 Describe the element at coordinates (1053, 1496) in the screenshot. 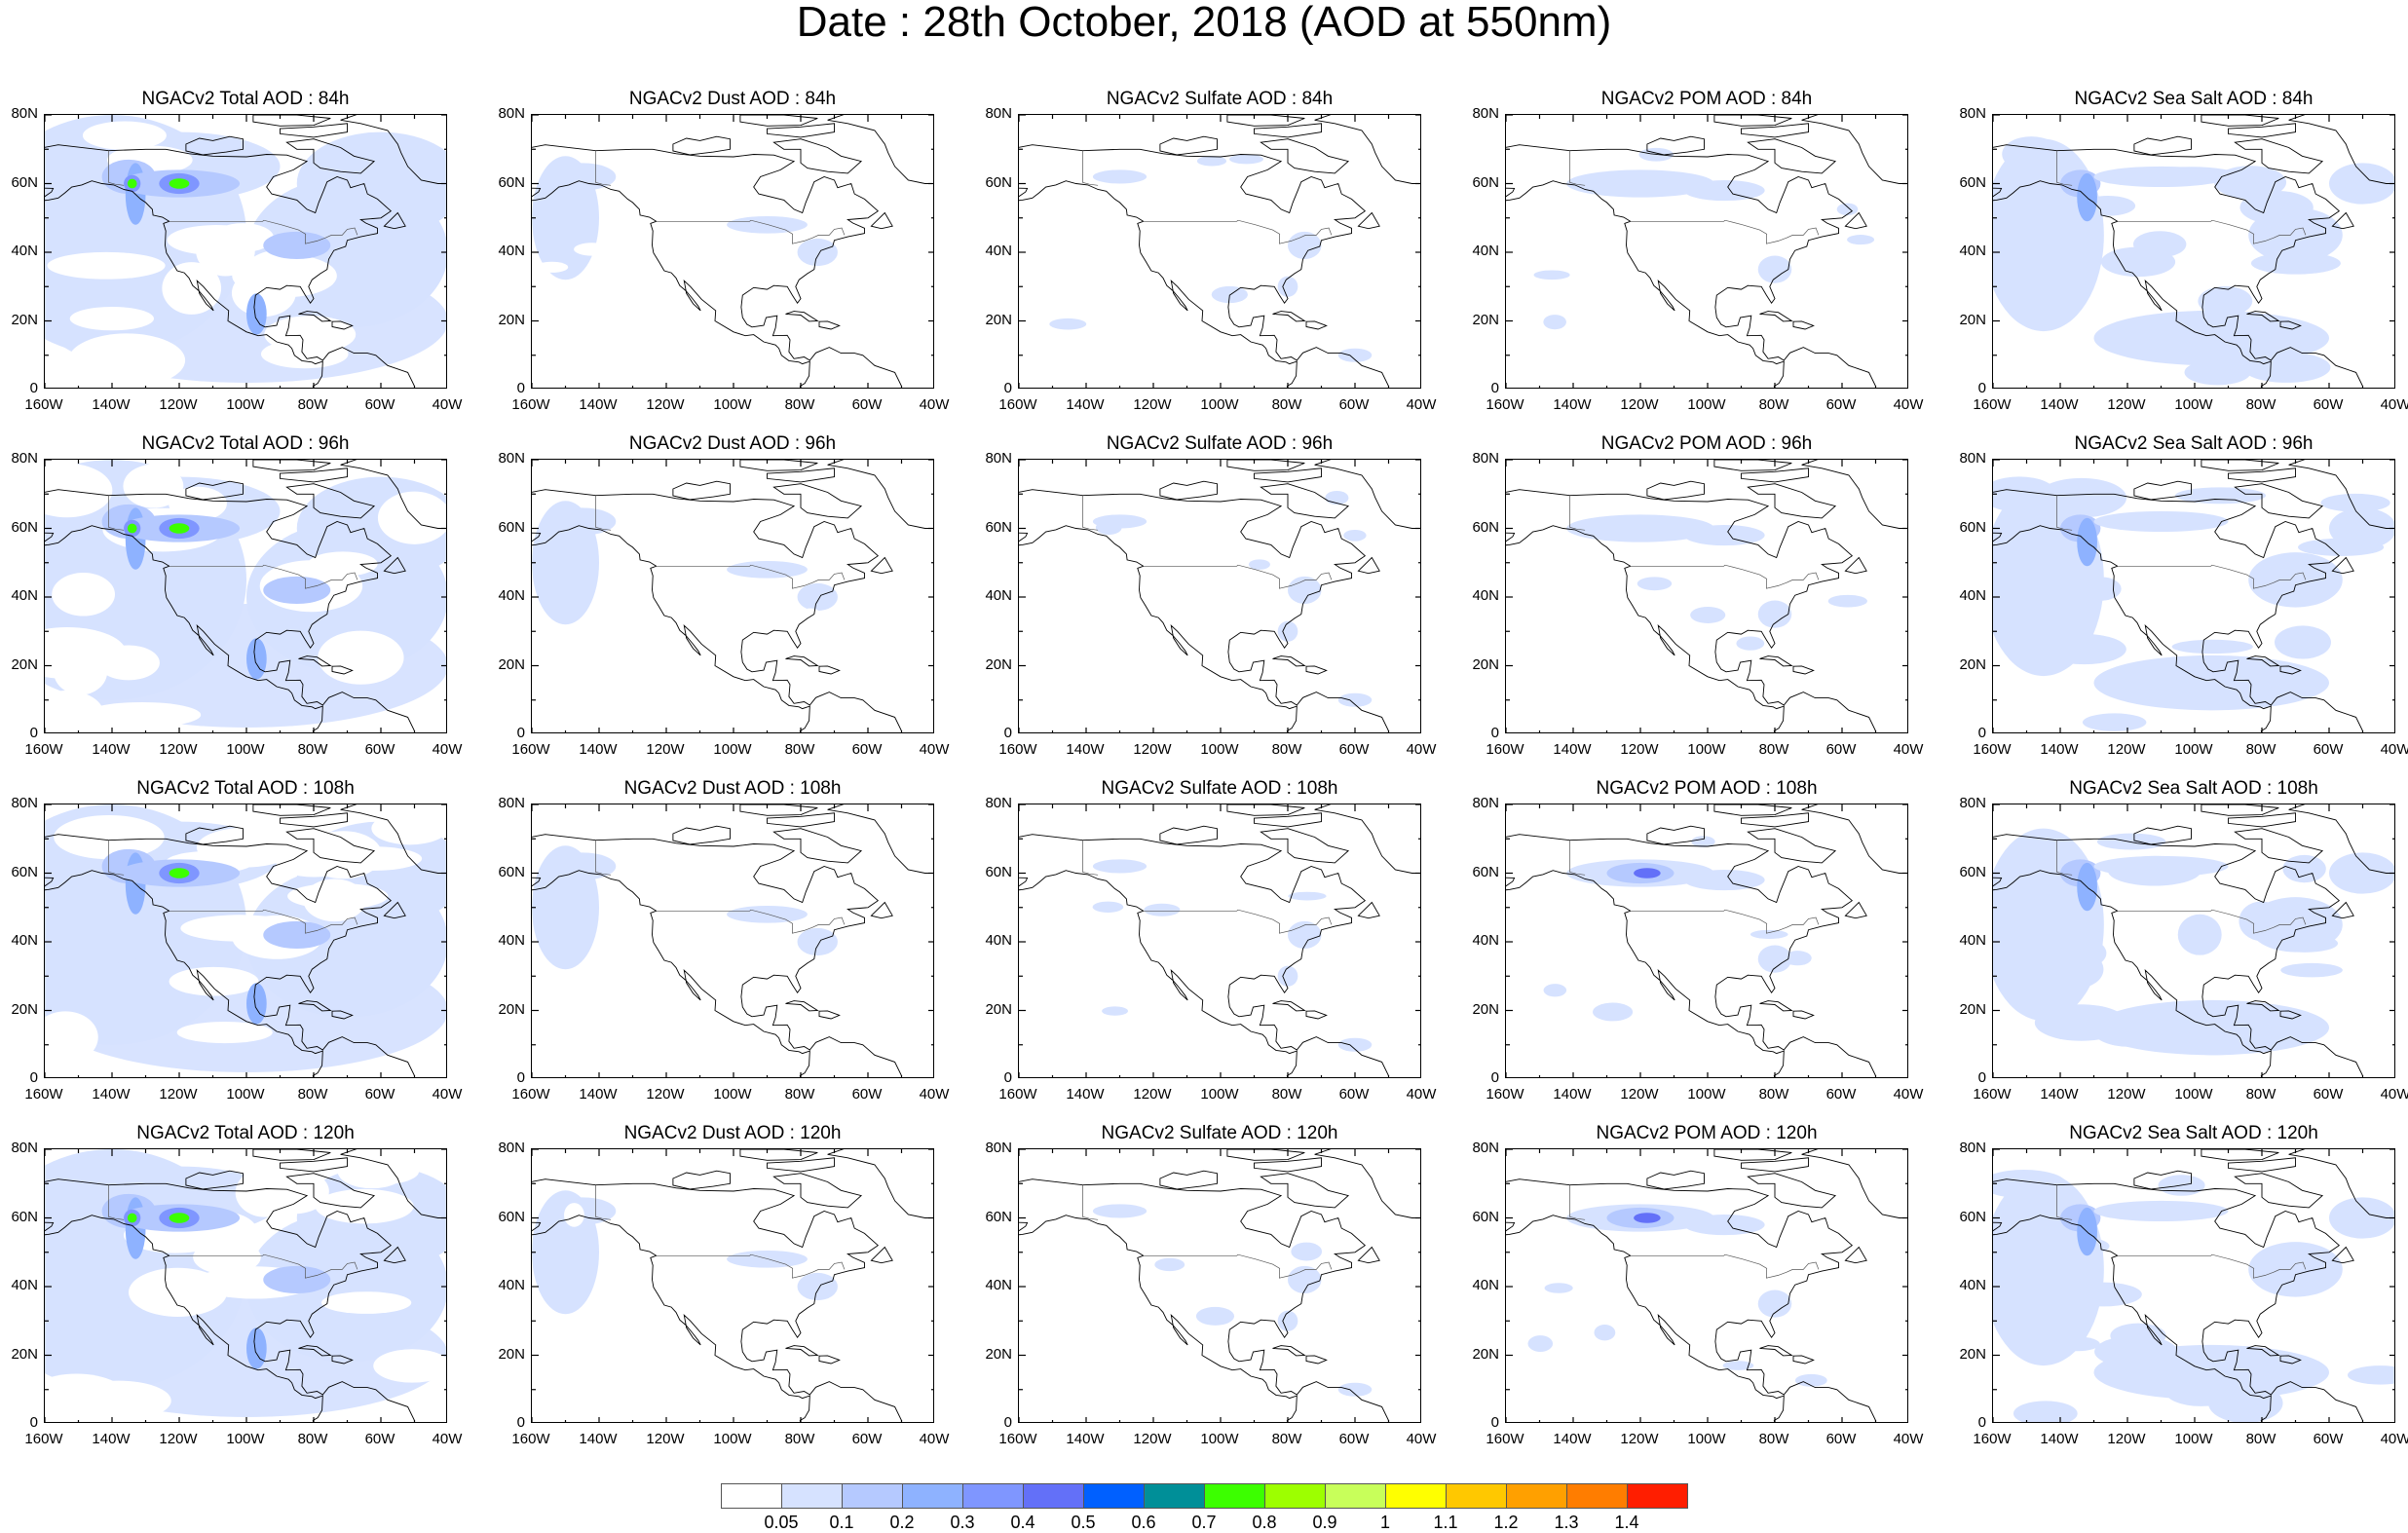

I see `colorbar-swatch` at that location.